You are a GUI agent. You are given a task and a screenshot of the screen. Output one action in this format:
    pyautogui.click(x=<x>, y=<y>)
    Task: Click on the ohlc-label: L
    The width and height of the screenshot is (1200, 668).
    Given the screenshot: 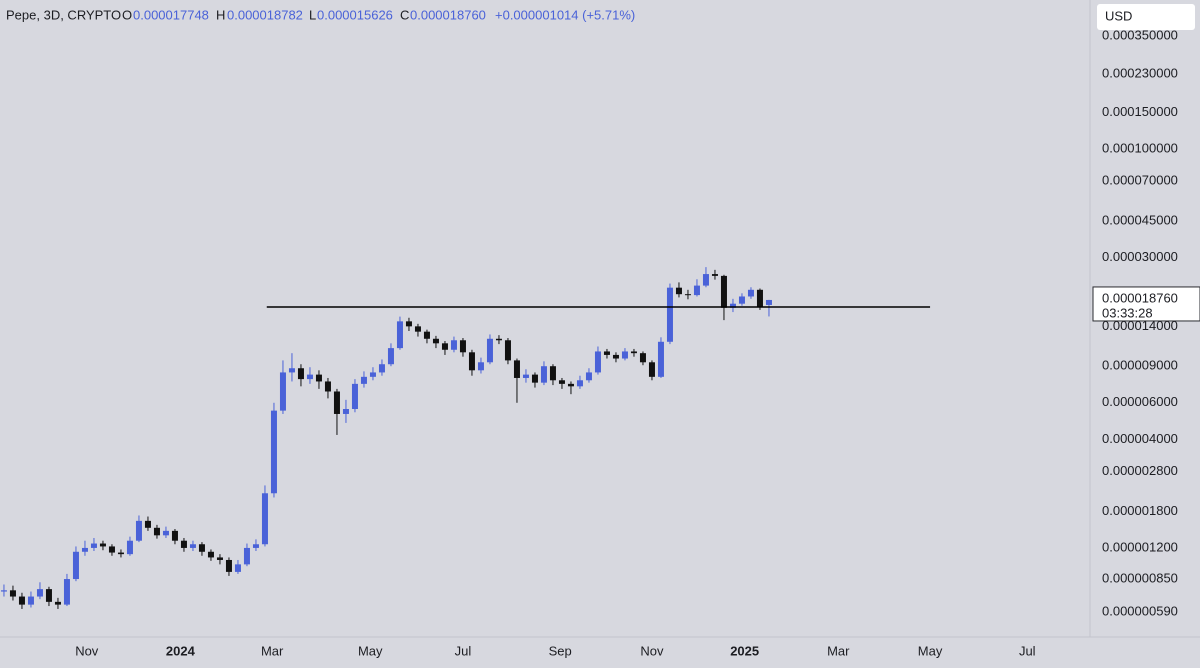 What is the action you would take?
    pyautogui.click(x=312, y=14)
    